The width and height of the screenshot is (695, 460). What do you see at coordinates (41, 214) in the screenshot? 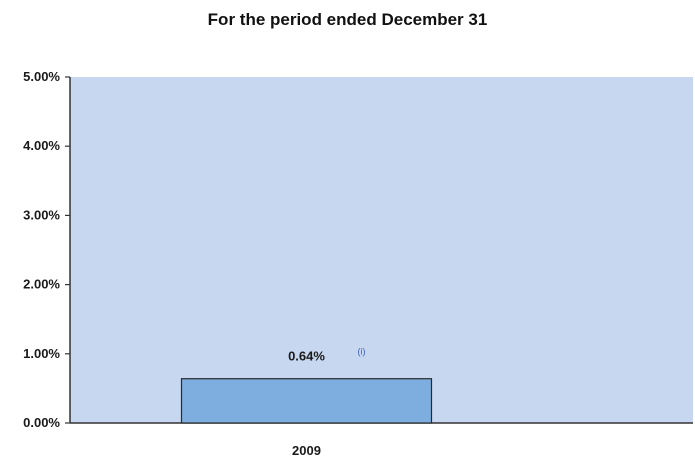
I see `y-tick-label: 3.00%` at bounding box center [41, 214].